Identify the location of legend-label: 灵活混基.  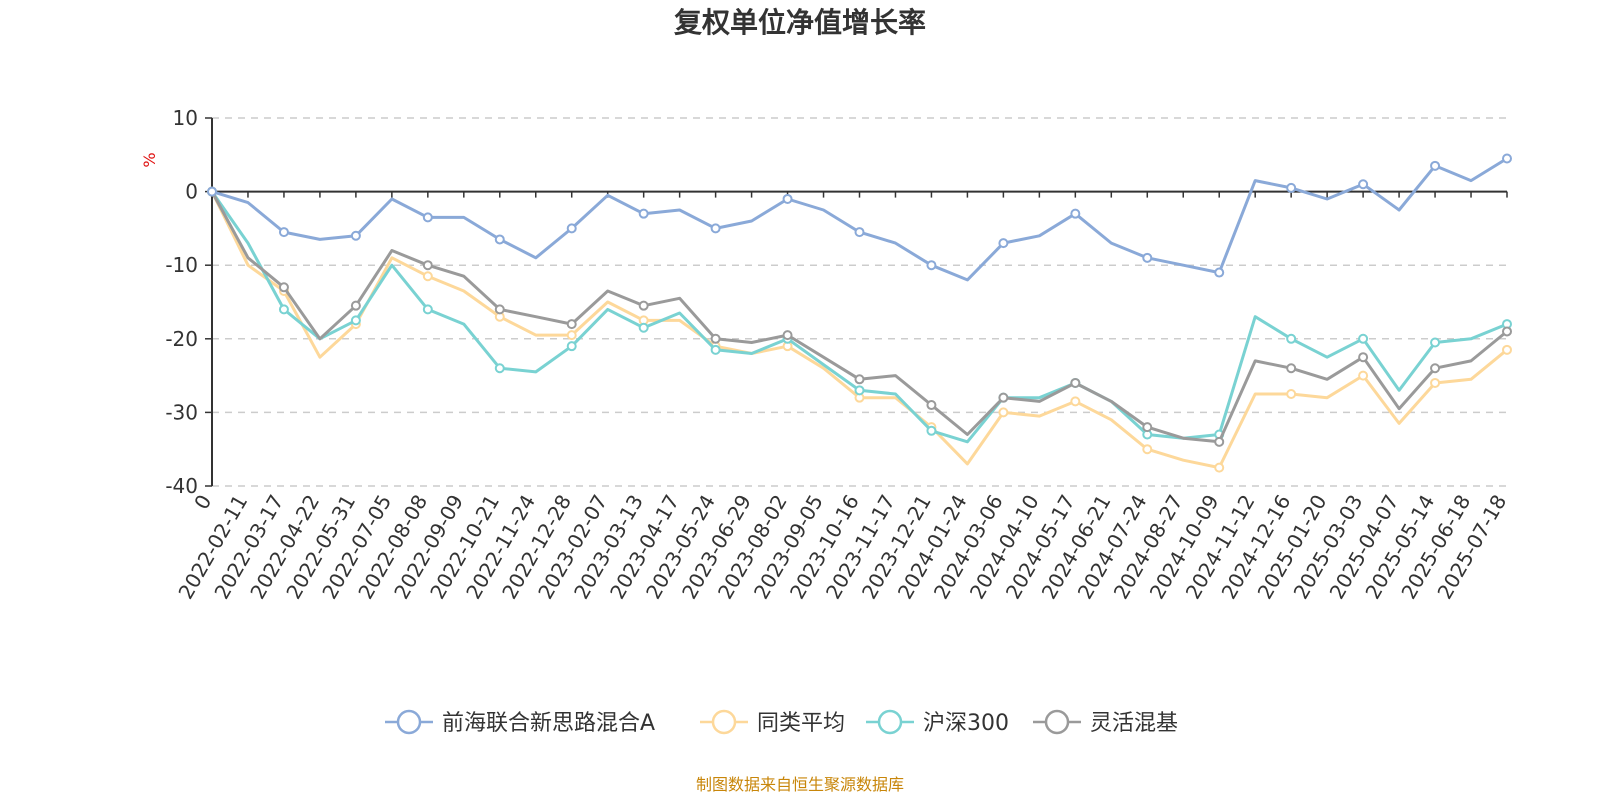
(1134, 723).